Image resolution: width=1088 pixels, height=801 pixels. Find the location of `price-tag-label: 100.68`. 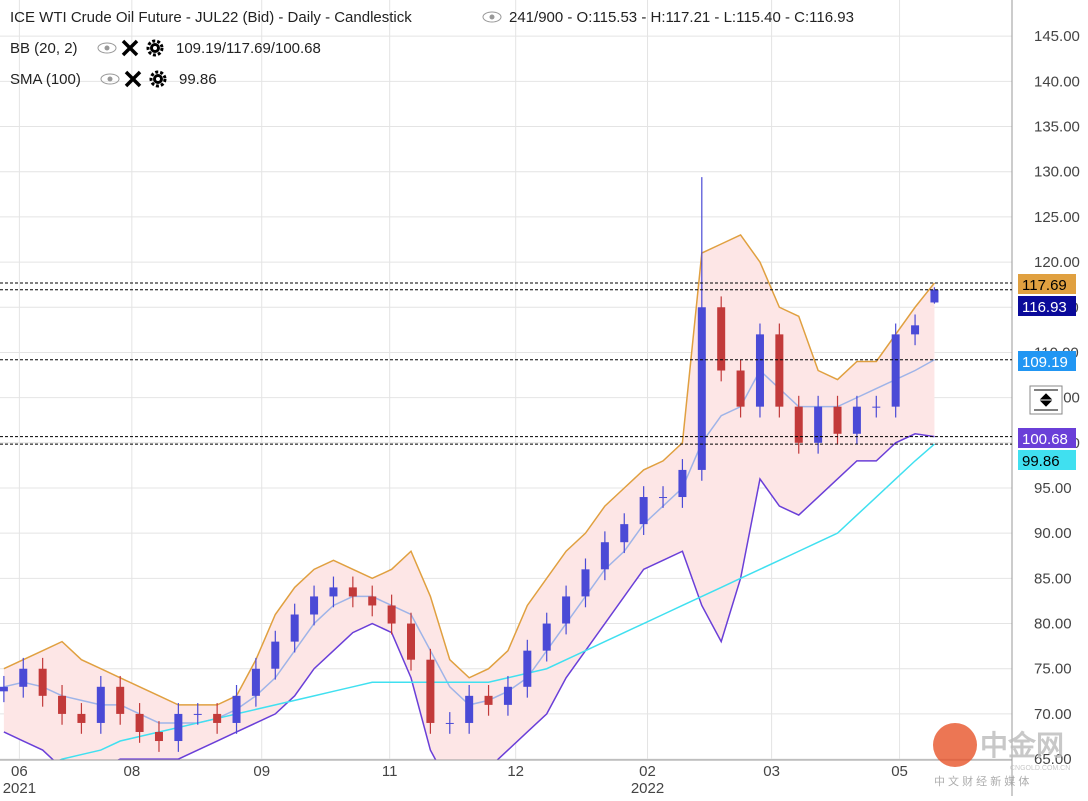

price-tag-label: 100.68 is located at coordinates (1045, 439).